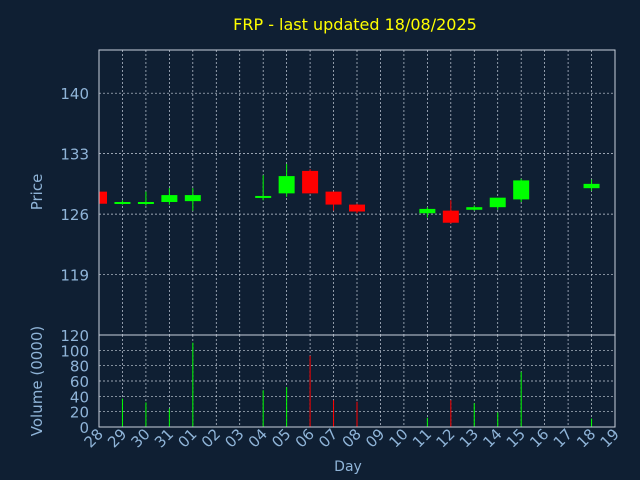  Describe the element at coordinates (305, 438) in the screenshot. I see `x-tick-label: 06` at that location.